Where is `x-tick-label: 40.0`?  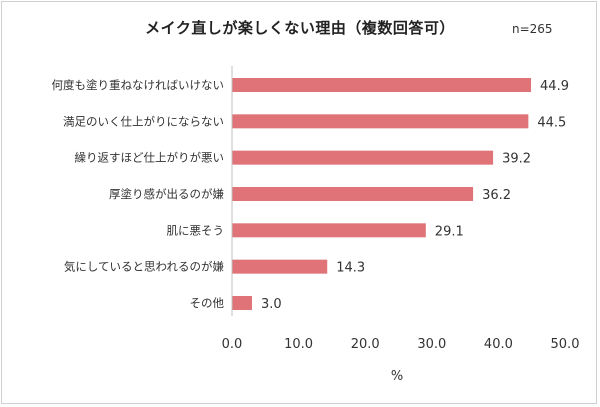
x-tick-label: 40.0 is located at coordinates (498, 344).